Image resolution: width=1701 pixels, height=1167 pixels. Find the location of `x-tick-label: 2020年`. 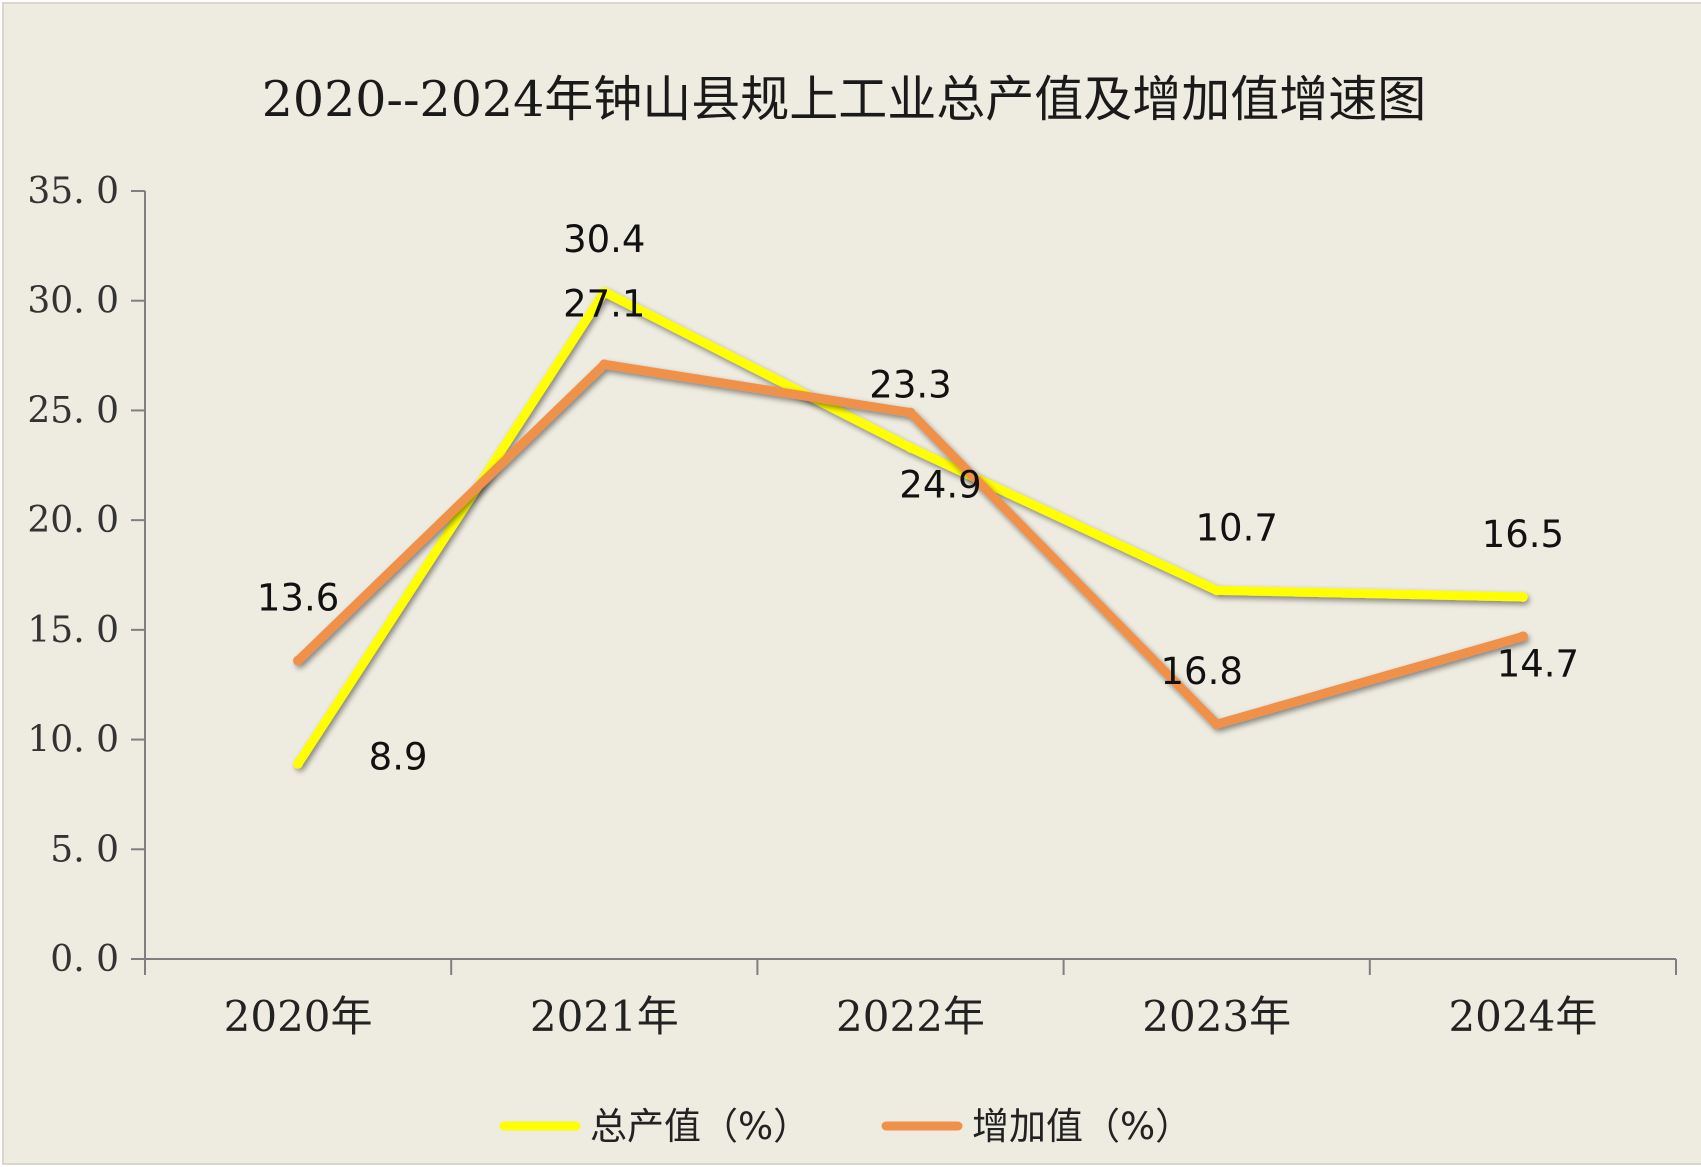

x-tick-label: 2020年 is located at coordinates (298, 1016).